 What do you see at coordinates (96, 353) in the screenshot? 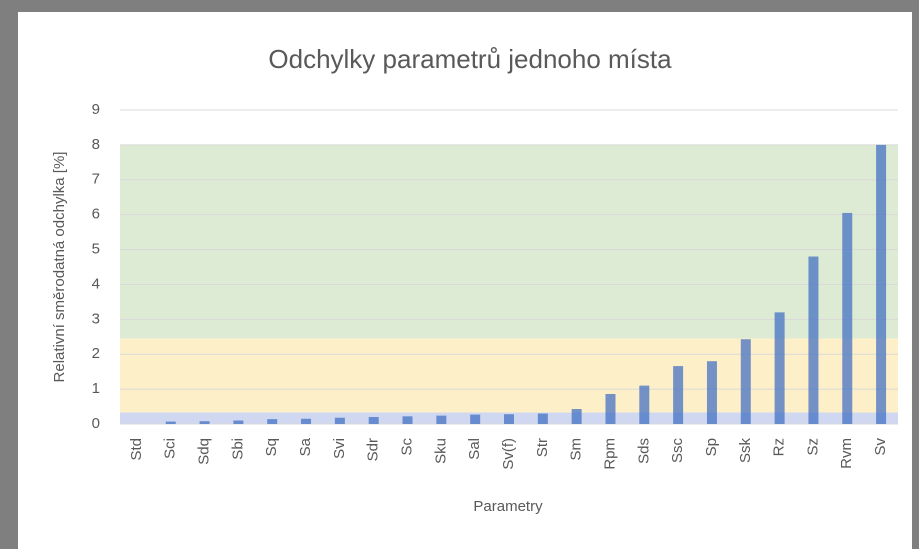
I see `y-tick-label: 2` at bounding box center [96, 353].